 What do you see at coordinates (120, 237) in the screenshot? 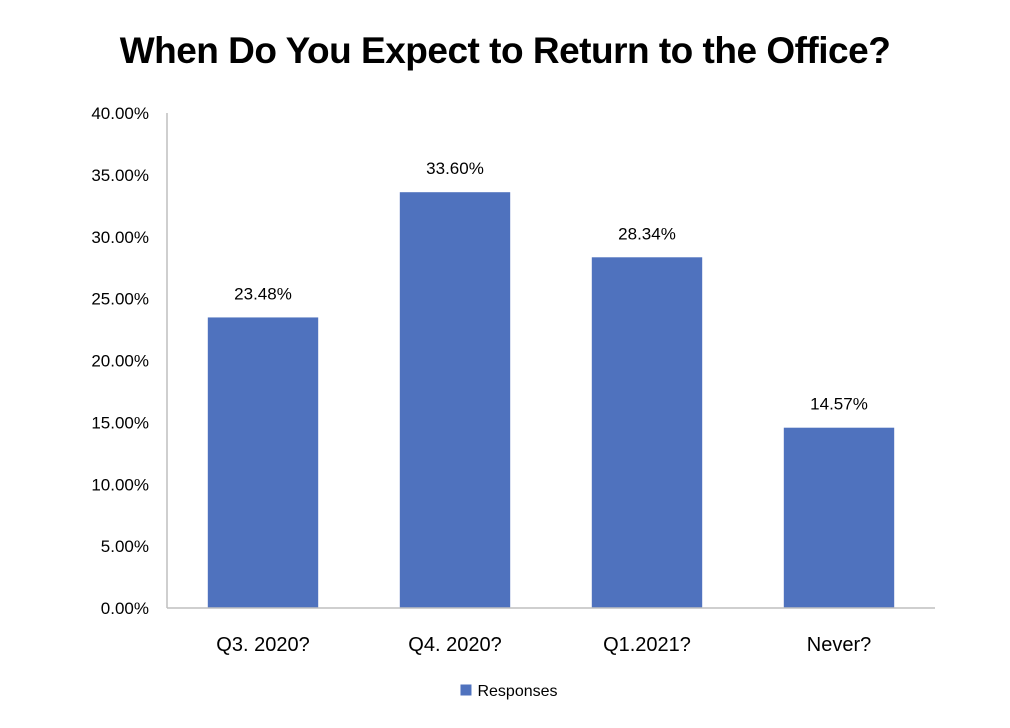
I see `y-tick-label: 30.00%` at bounding box center [120, 237].